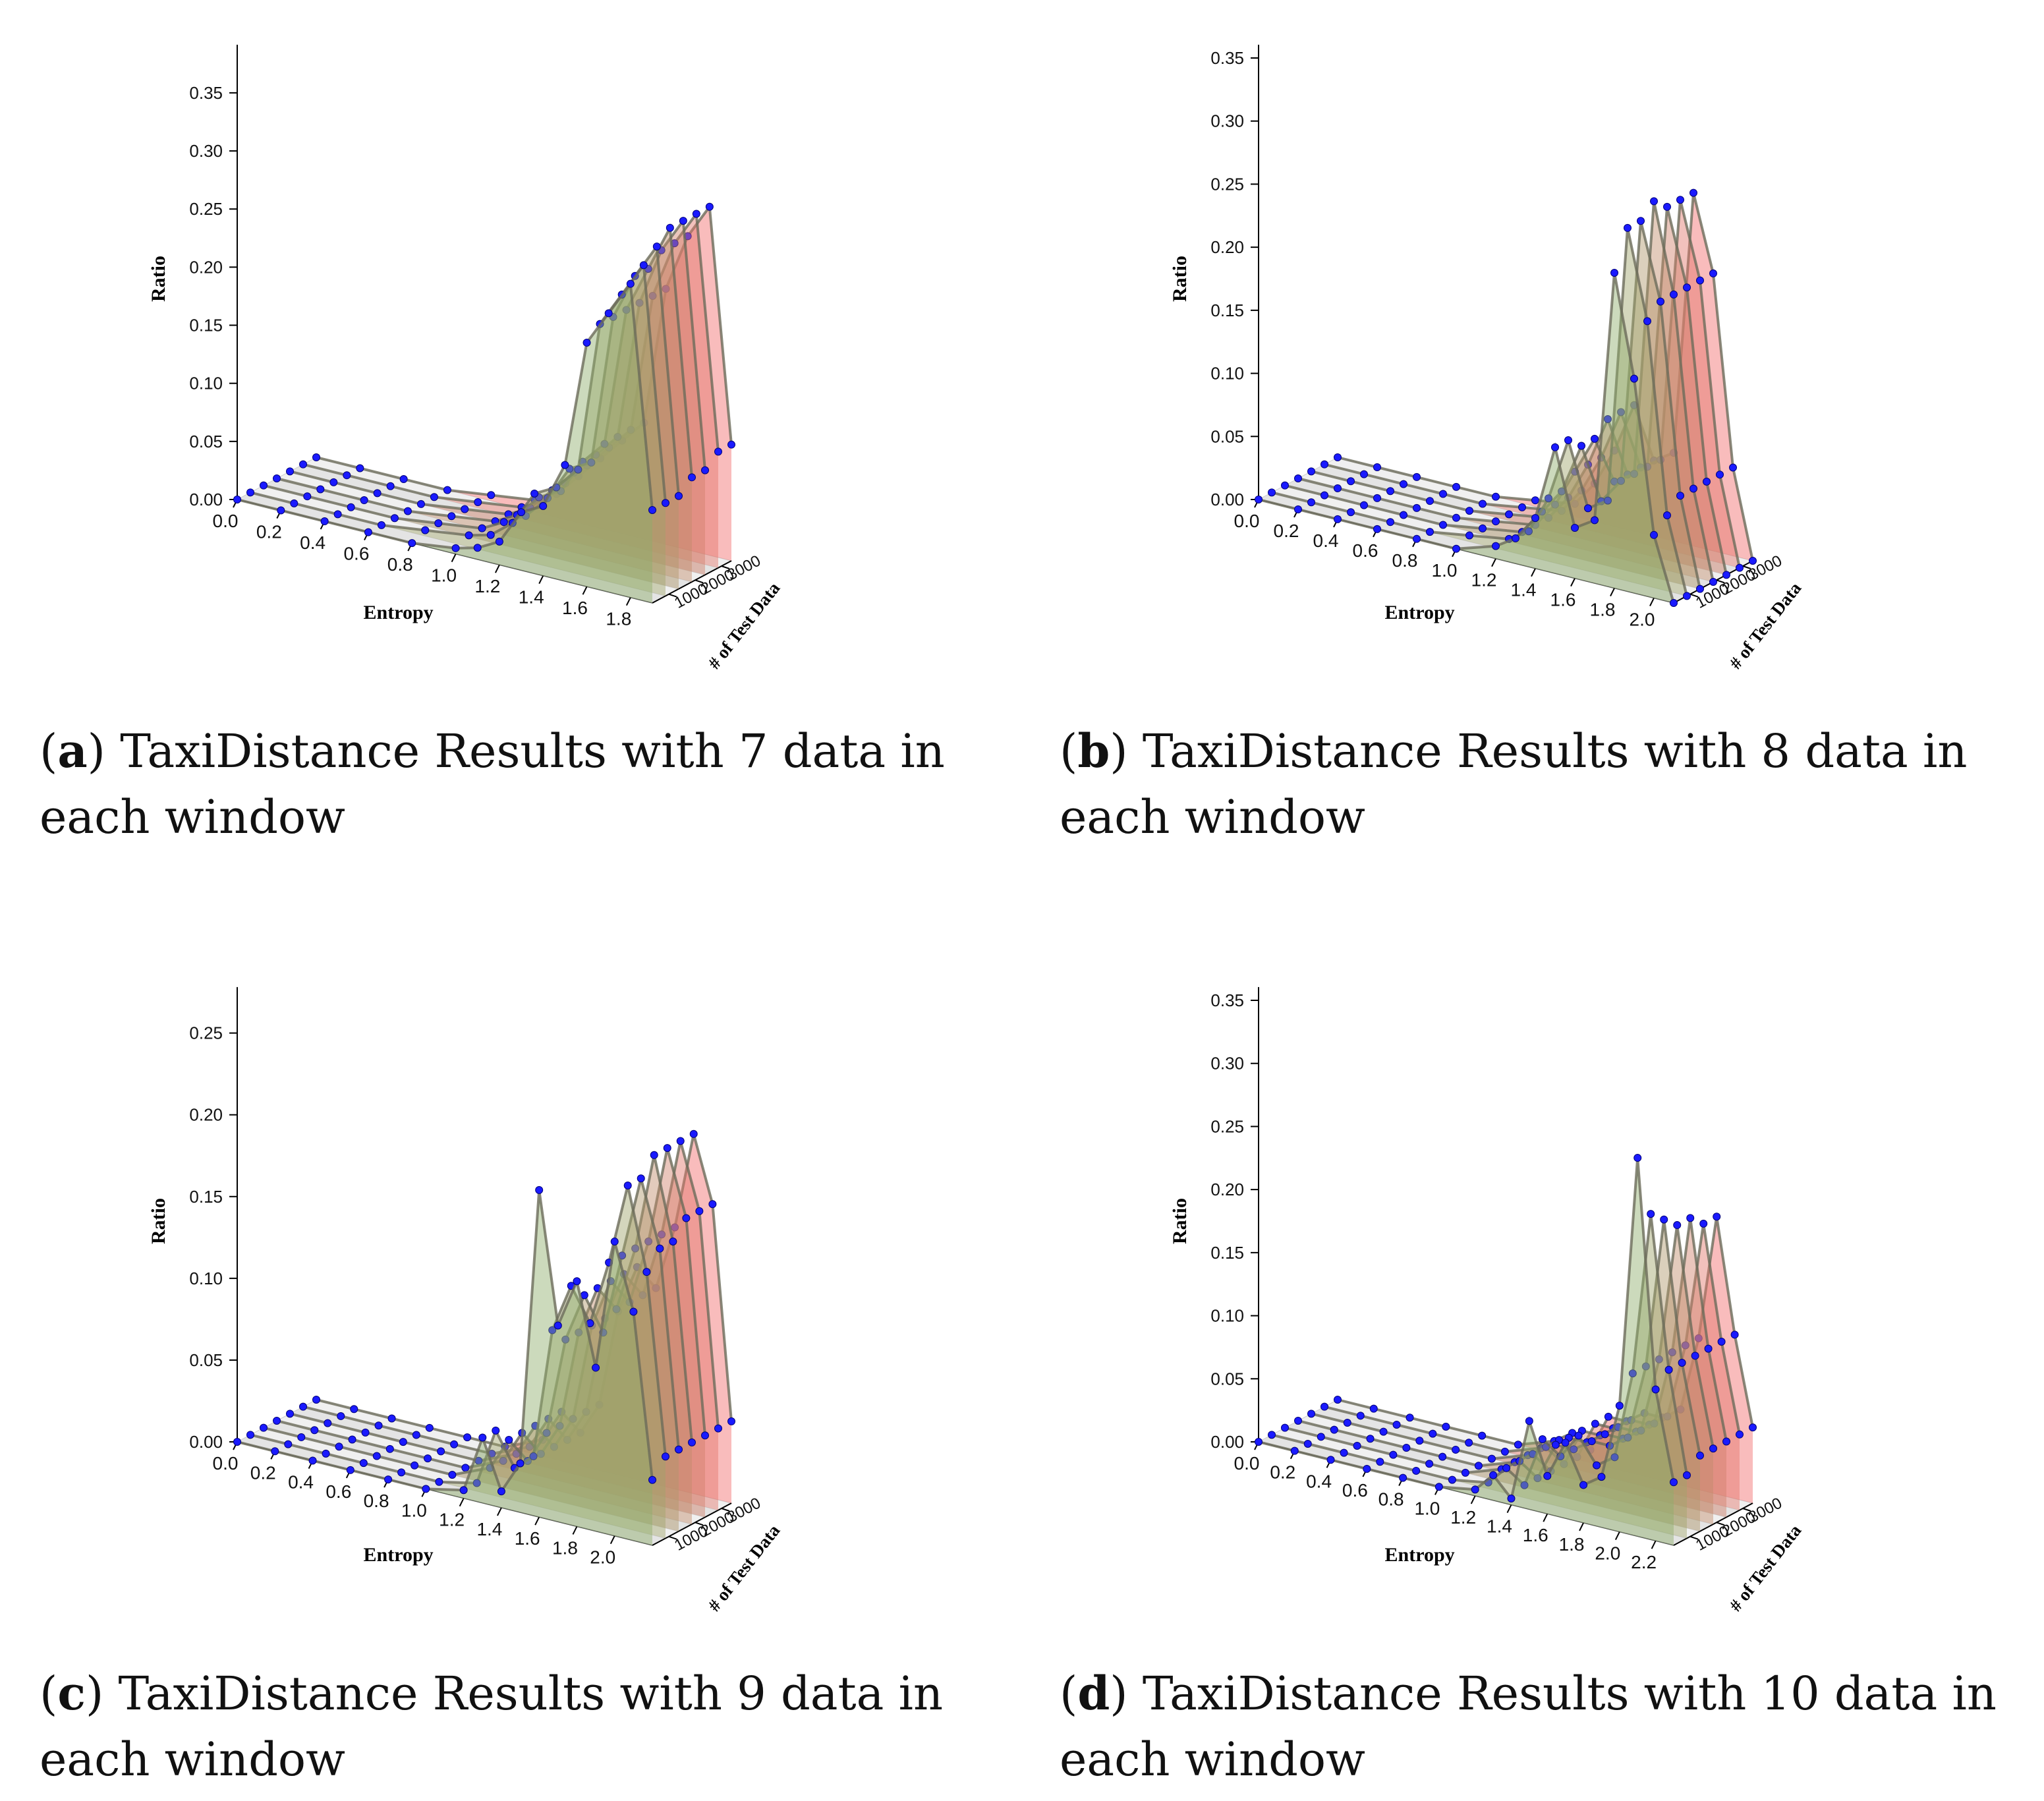 The width and height of the screenshot is (2044, 1801). What do you see at coordinates (301, 1482) in the screenshot?
I see `entropy-tick-label: 0.4` at bounding box center [301, 1482].